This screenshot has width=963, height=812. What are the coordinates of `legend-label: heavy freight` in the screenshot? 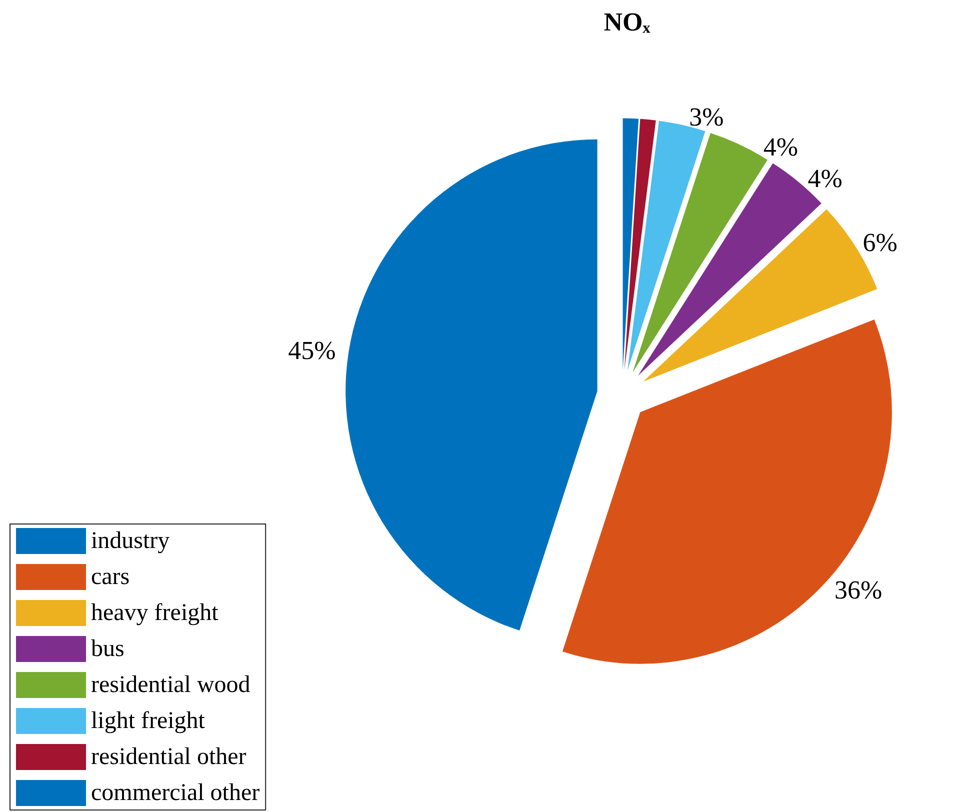 It's located at (155, 613).